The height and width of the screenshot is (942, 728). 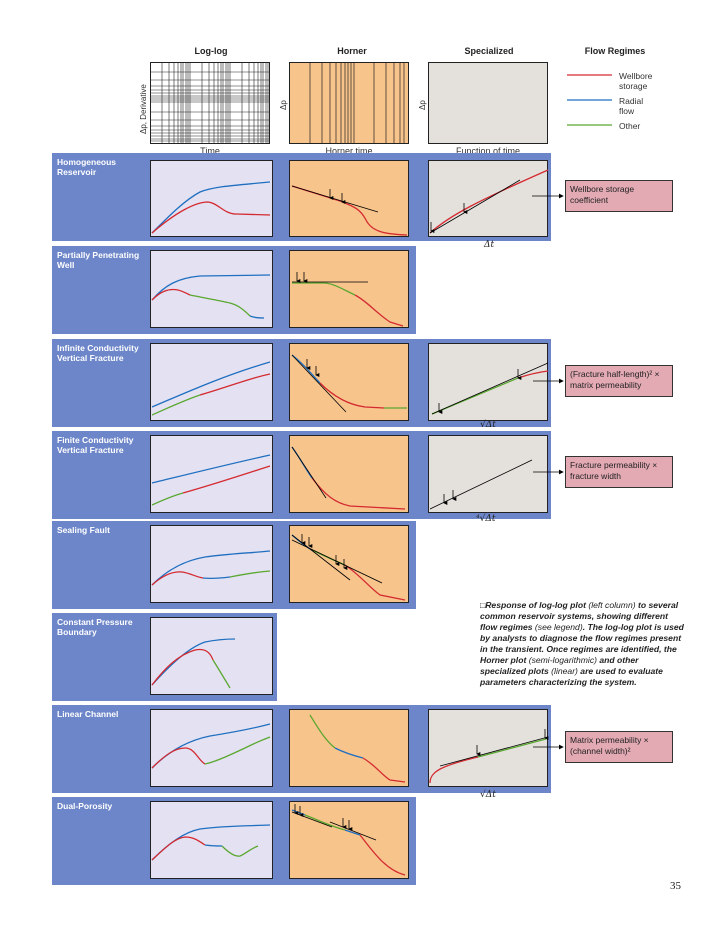 I want to click on line-inf-horner-tangent, so click(x=319, y=383).